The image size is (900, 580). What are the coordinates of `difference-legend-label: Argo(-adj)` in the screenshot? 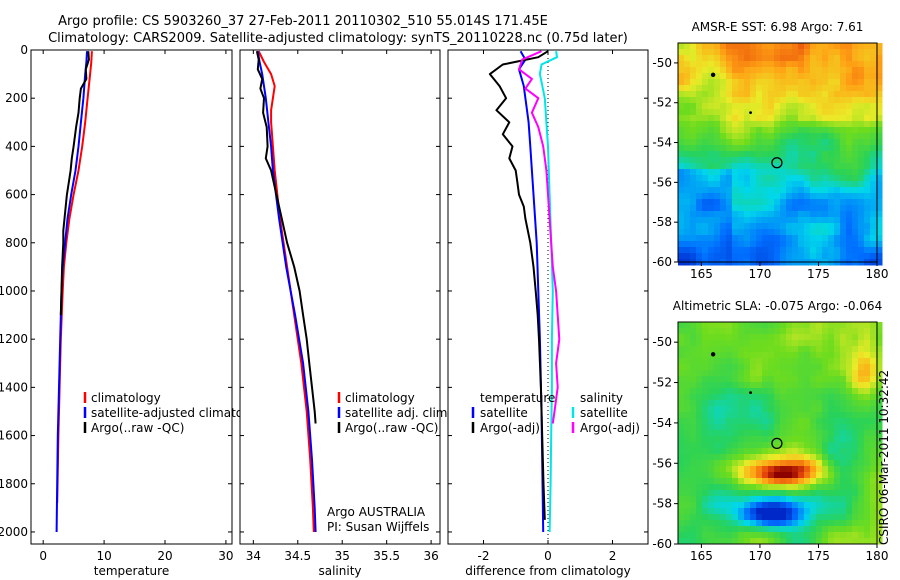 It's located at (510, 428).